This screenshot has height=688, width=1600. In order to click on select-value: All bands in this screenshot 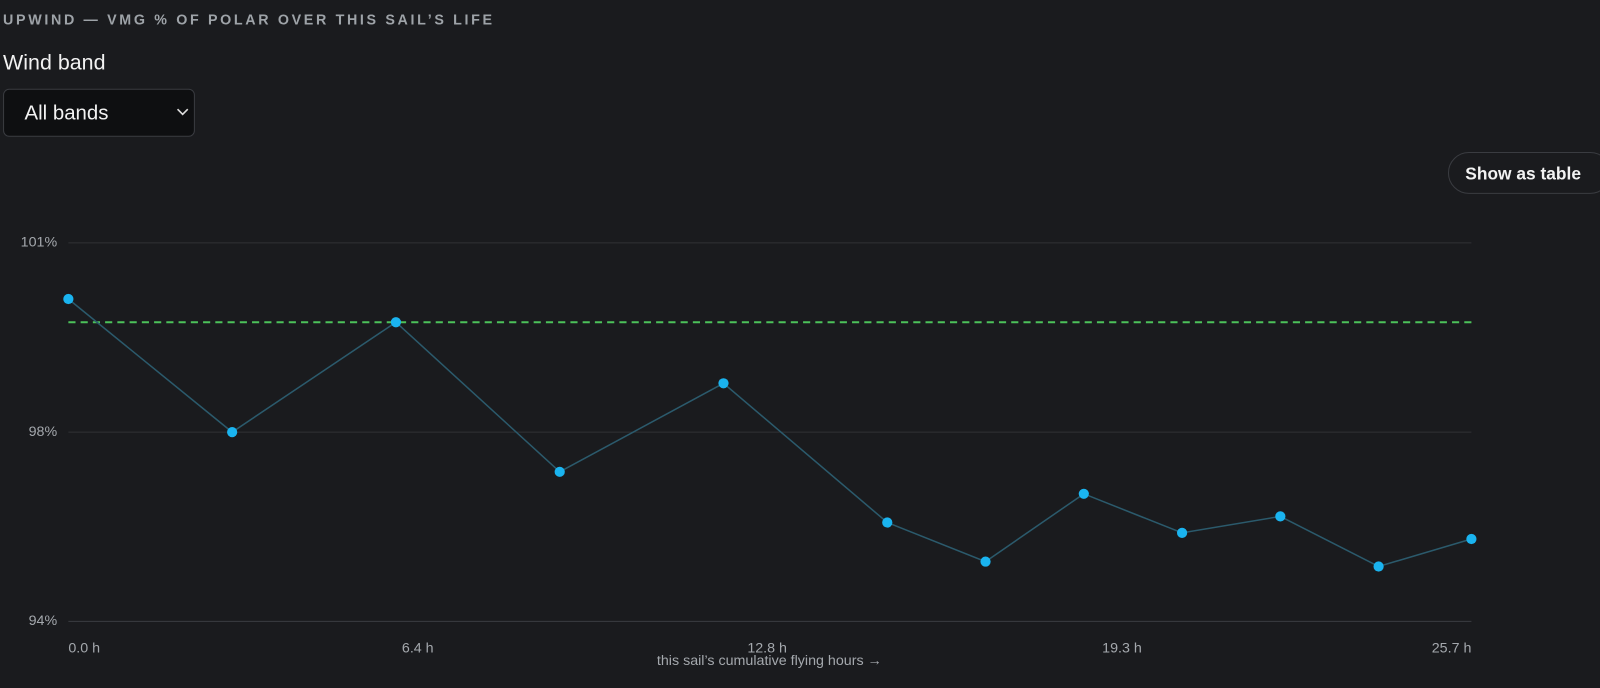, I will do `click(66, 113)`.